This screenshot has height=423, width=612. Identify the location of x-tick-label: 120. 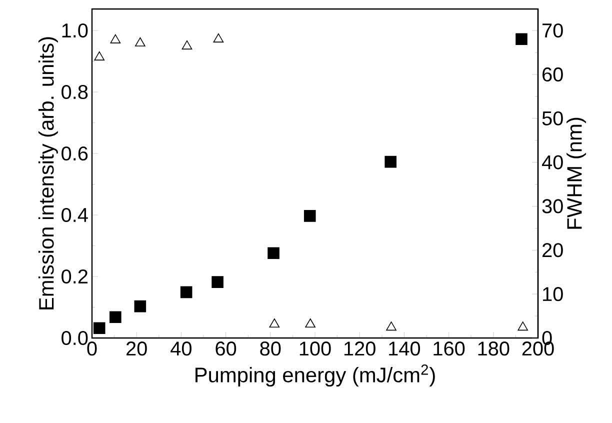
(360, 349).